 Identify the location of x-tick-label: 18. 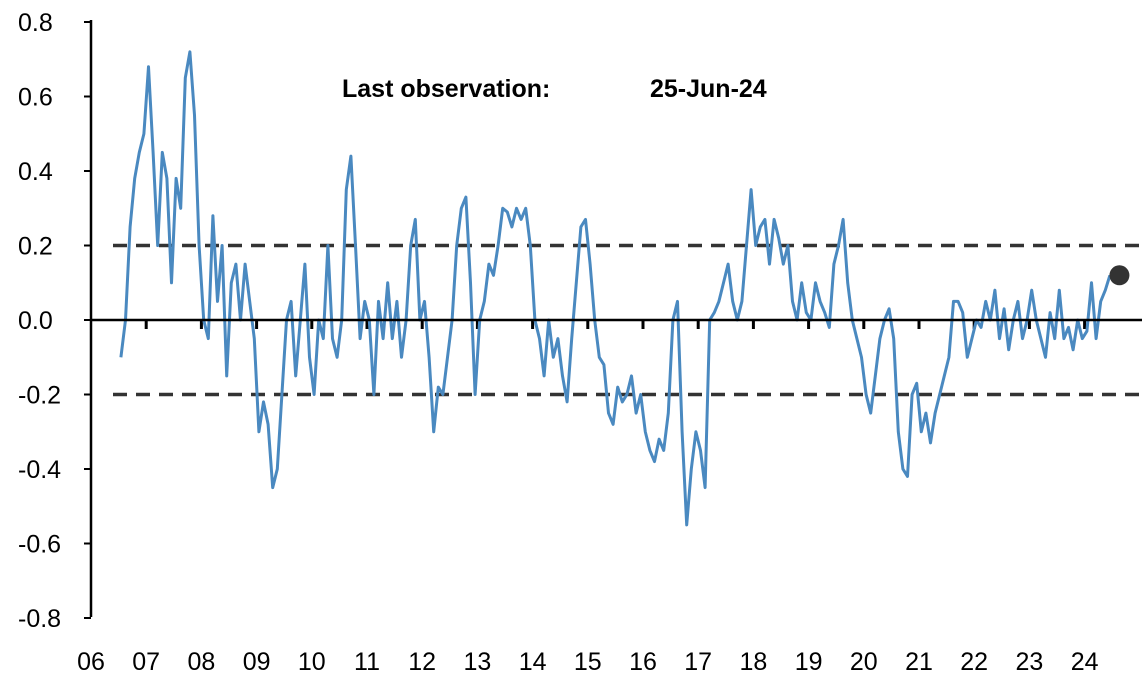
(753, 662).